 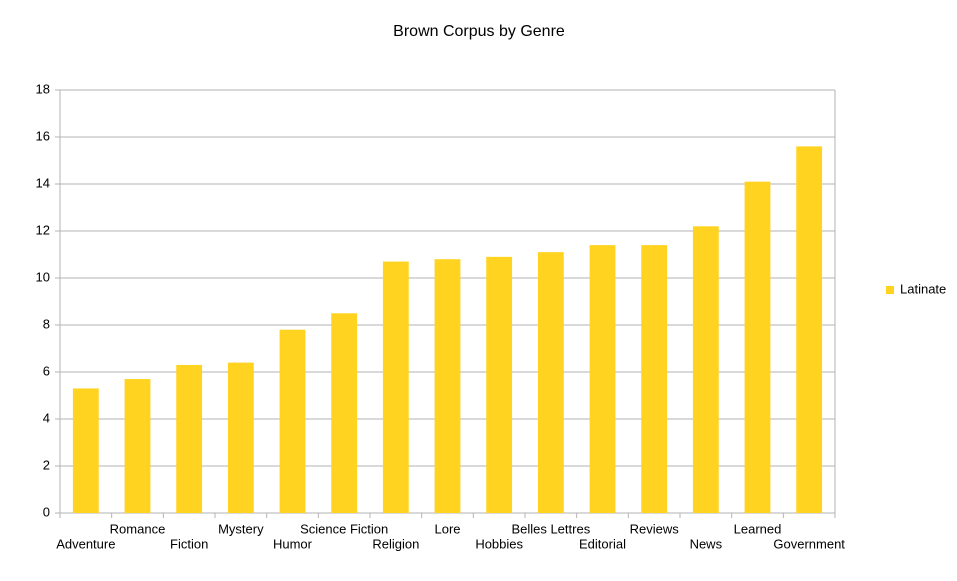 What do you see at coordinates (43, 229) in the screenshot?
I see `y-tick-label: 12` at bounding box center [43, 229].